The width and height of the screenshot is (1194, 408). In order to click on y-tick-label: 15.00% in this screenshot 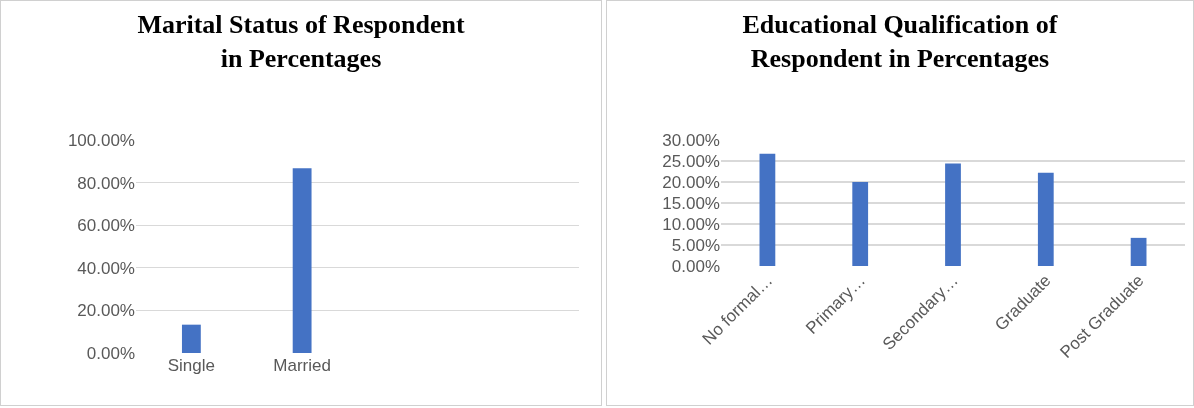, I will do `click(691, 203)`.